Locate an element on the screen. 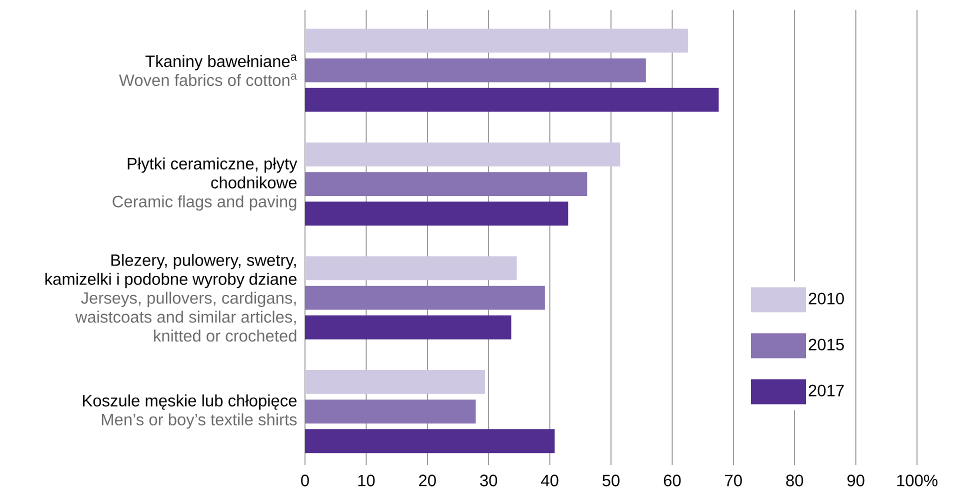  text: Woven fabrics of cotton$^{a}$ is located at coordinates (208, 79).